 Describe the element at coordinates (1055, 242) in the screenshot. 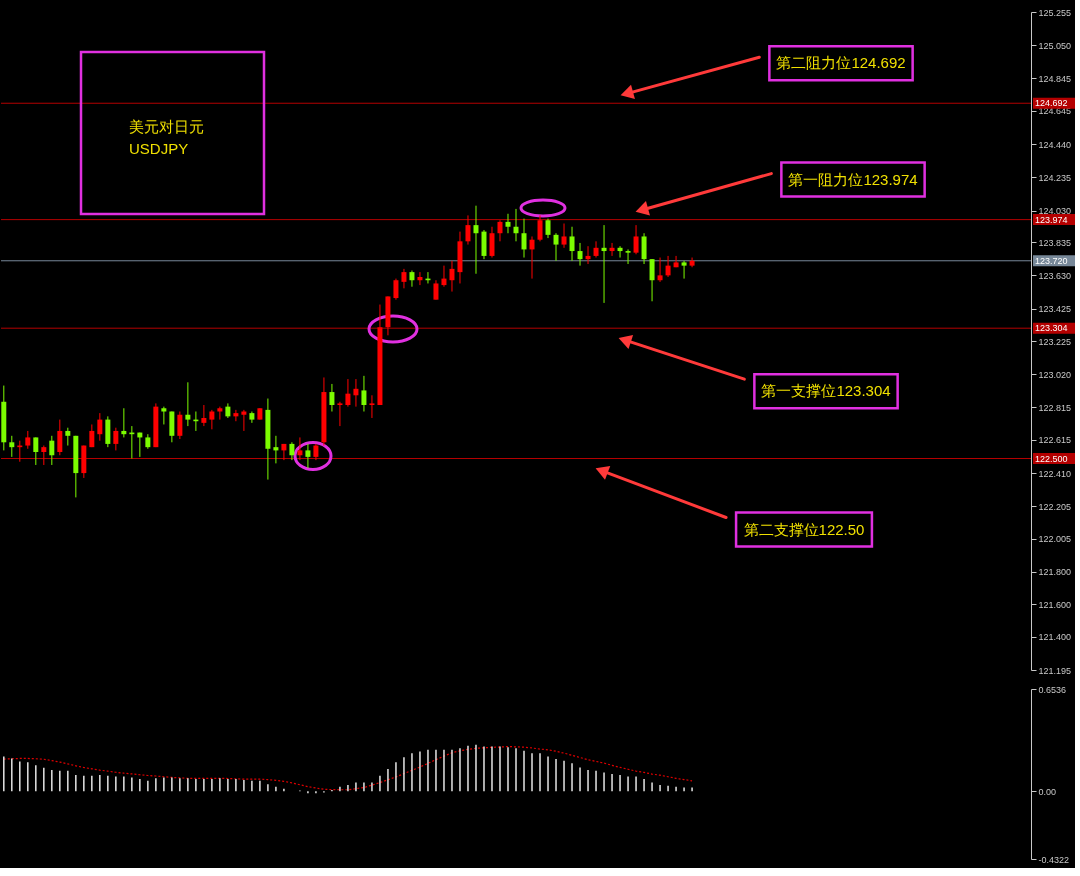

I see `y-tick-label: 123.835` at that location.